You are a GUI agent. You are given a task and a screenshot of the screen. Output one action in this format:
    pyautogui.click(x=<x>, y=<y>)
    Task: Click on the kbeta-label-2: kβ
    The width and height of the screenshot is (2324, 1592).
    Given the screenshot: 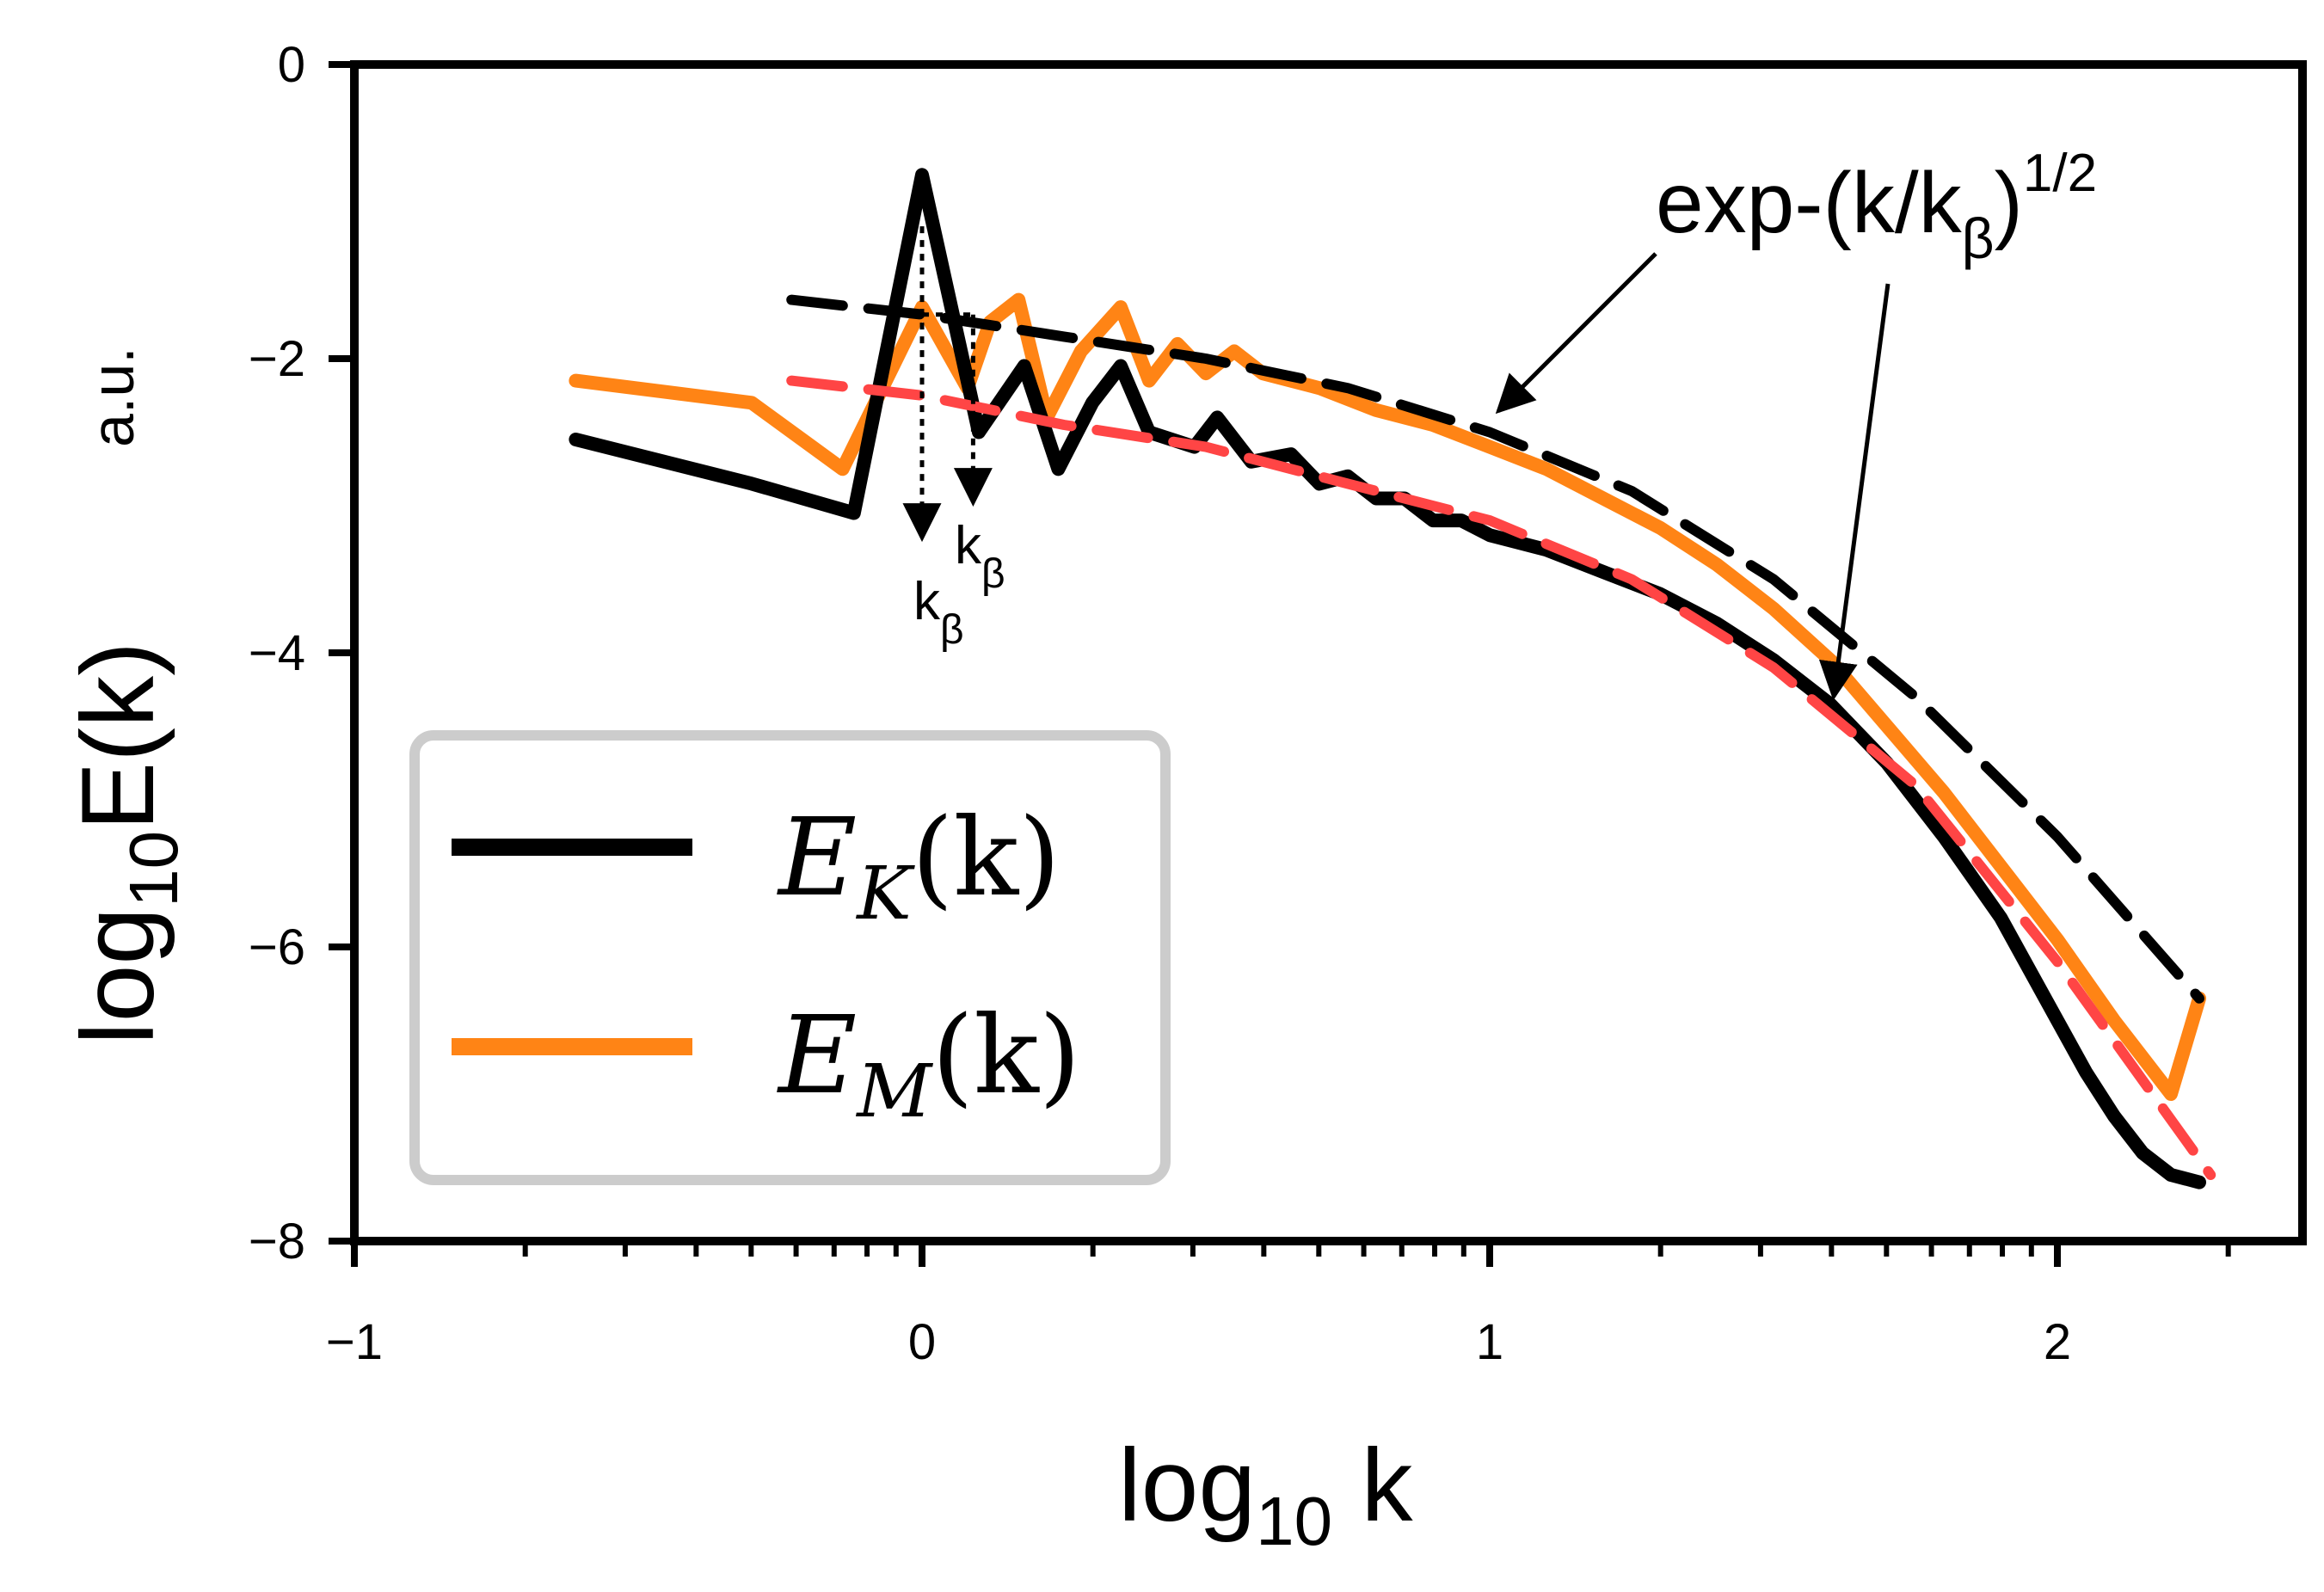 What is the action you would take?
    pyautogui.click(x=980, y=556)
    